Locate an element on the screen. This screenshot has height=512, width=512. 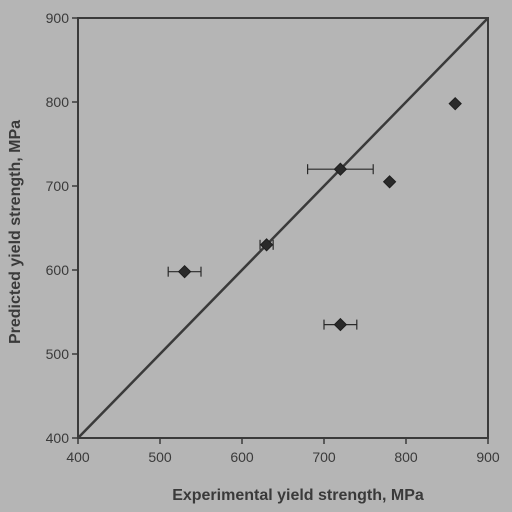
x-tick-label: 900 is located at coordinates (488, 457).